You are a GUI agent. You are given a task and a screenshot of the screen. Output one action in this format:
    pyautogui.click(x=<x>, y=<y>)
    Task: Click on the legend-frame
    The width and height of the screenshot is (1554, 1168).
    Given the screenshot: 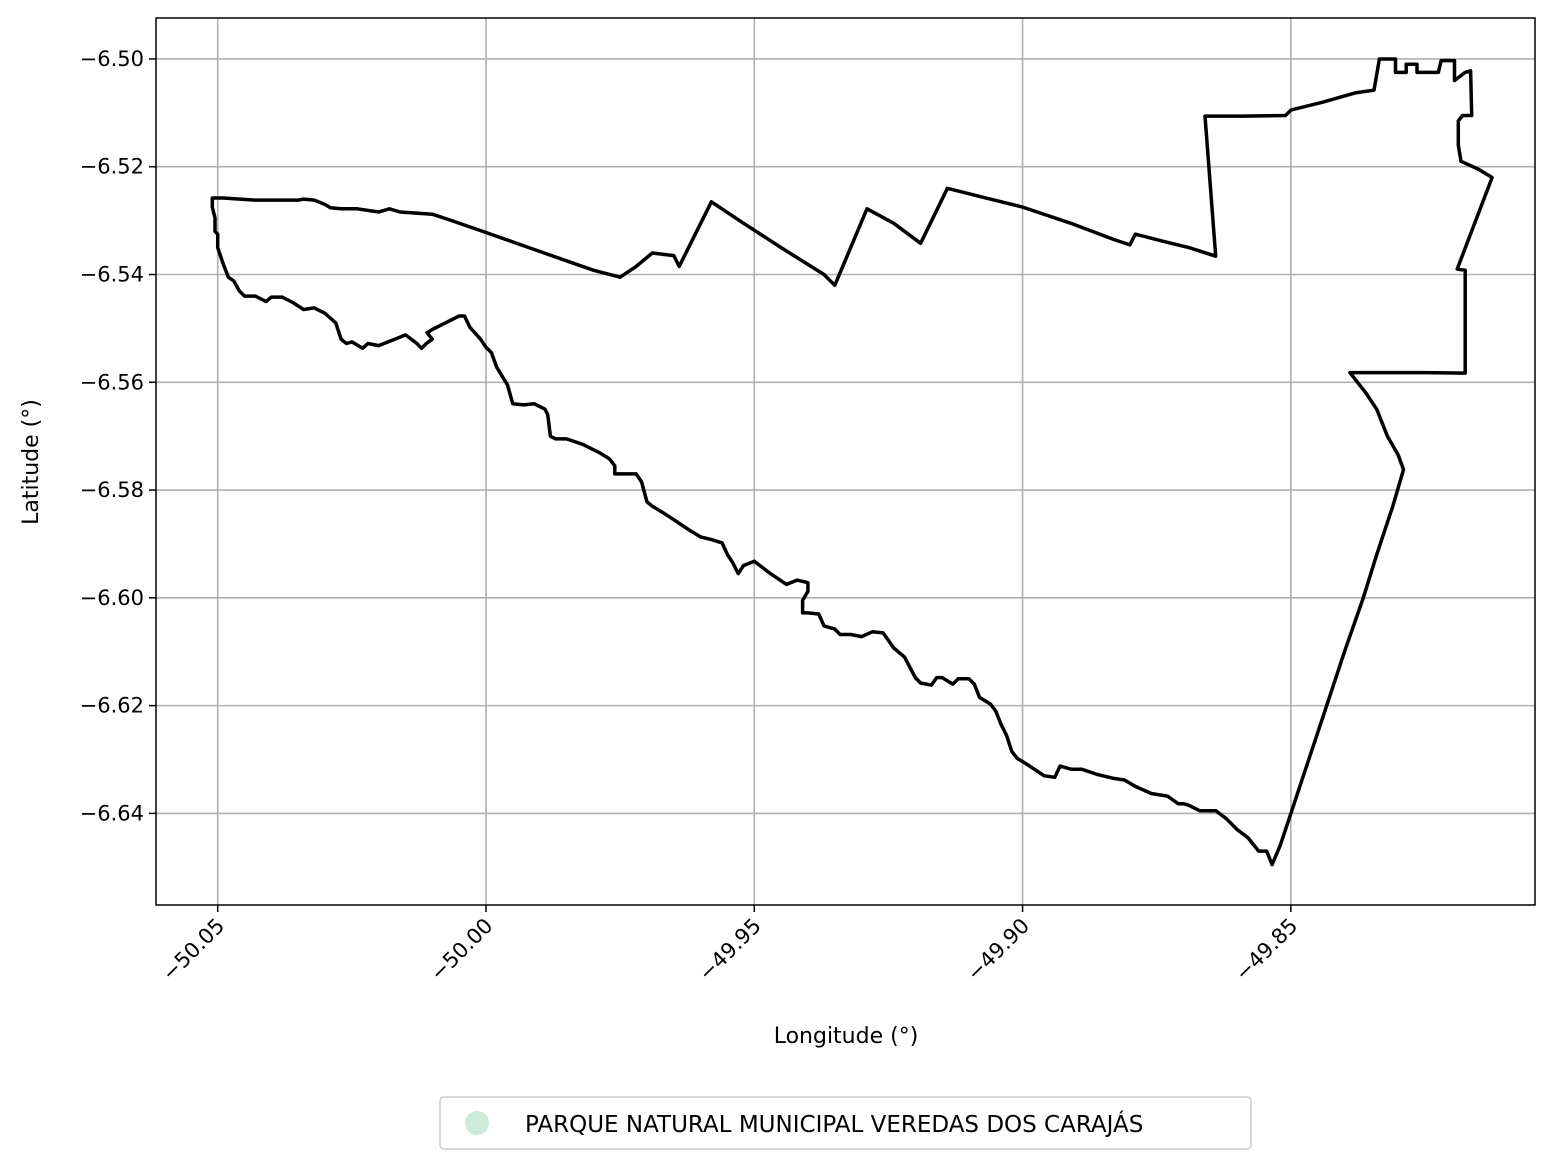 What is the action you would take?
    pyautogui.click(x=845, y=1123)
    